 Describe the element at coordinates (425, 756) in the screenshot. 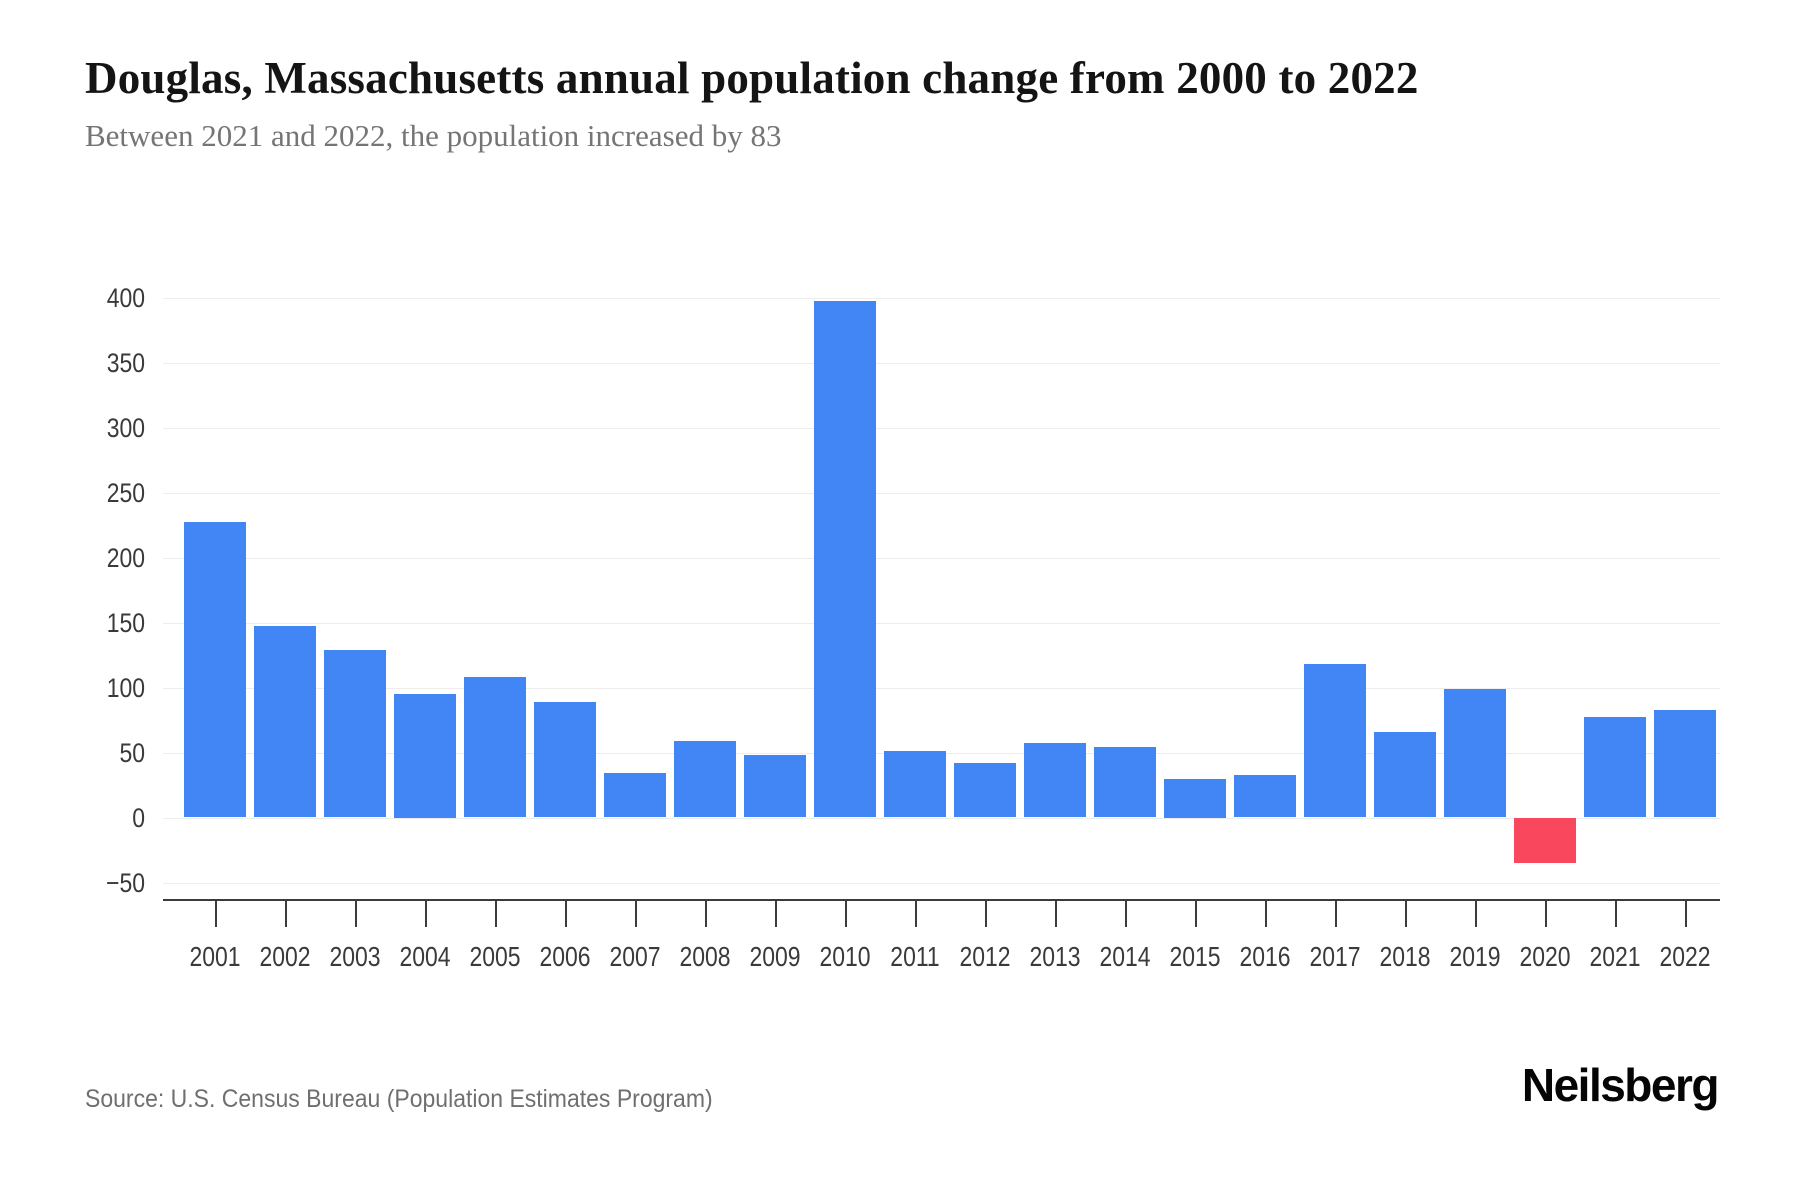

I see `bar-2004` at that location.